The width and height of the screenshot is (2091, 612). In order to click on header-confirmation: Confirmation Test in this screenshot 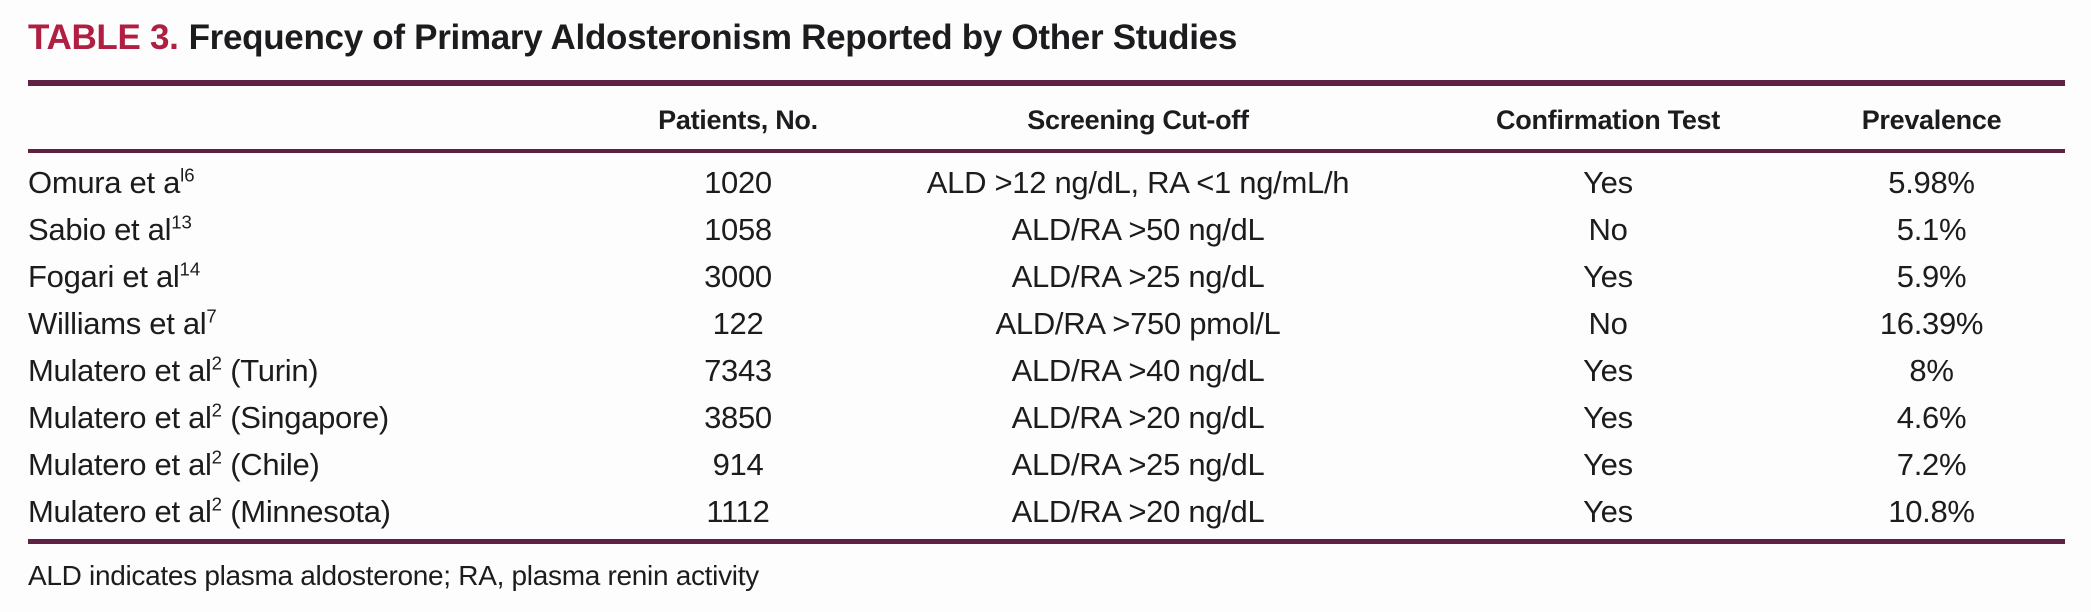, I will do `click(1608, 119)`.